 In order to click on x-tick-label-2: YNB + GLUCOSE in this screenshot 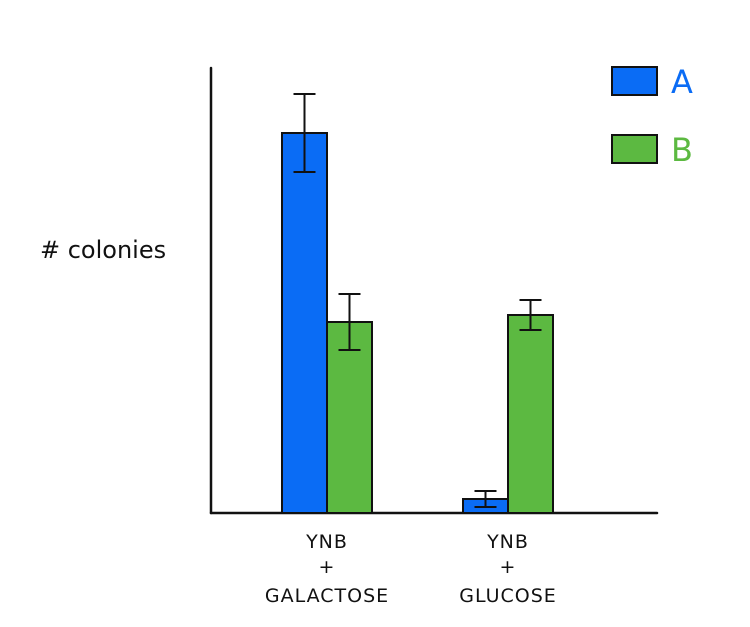, I will do `click(508, 569)`.